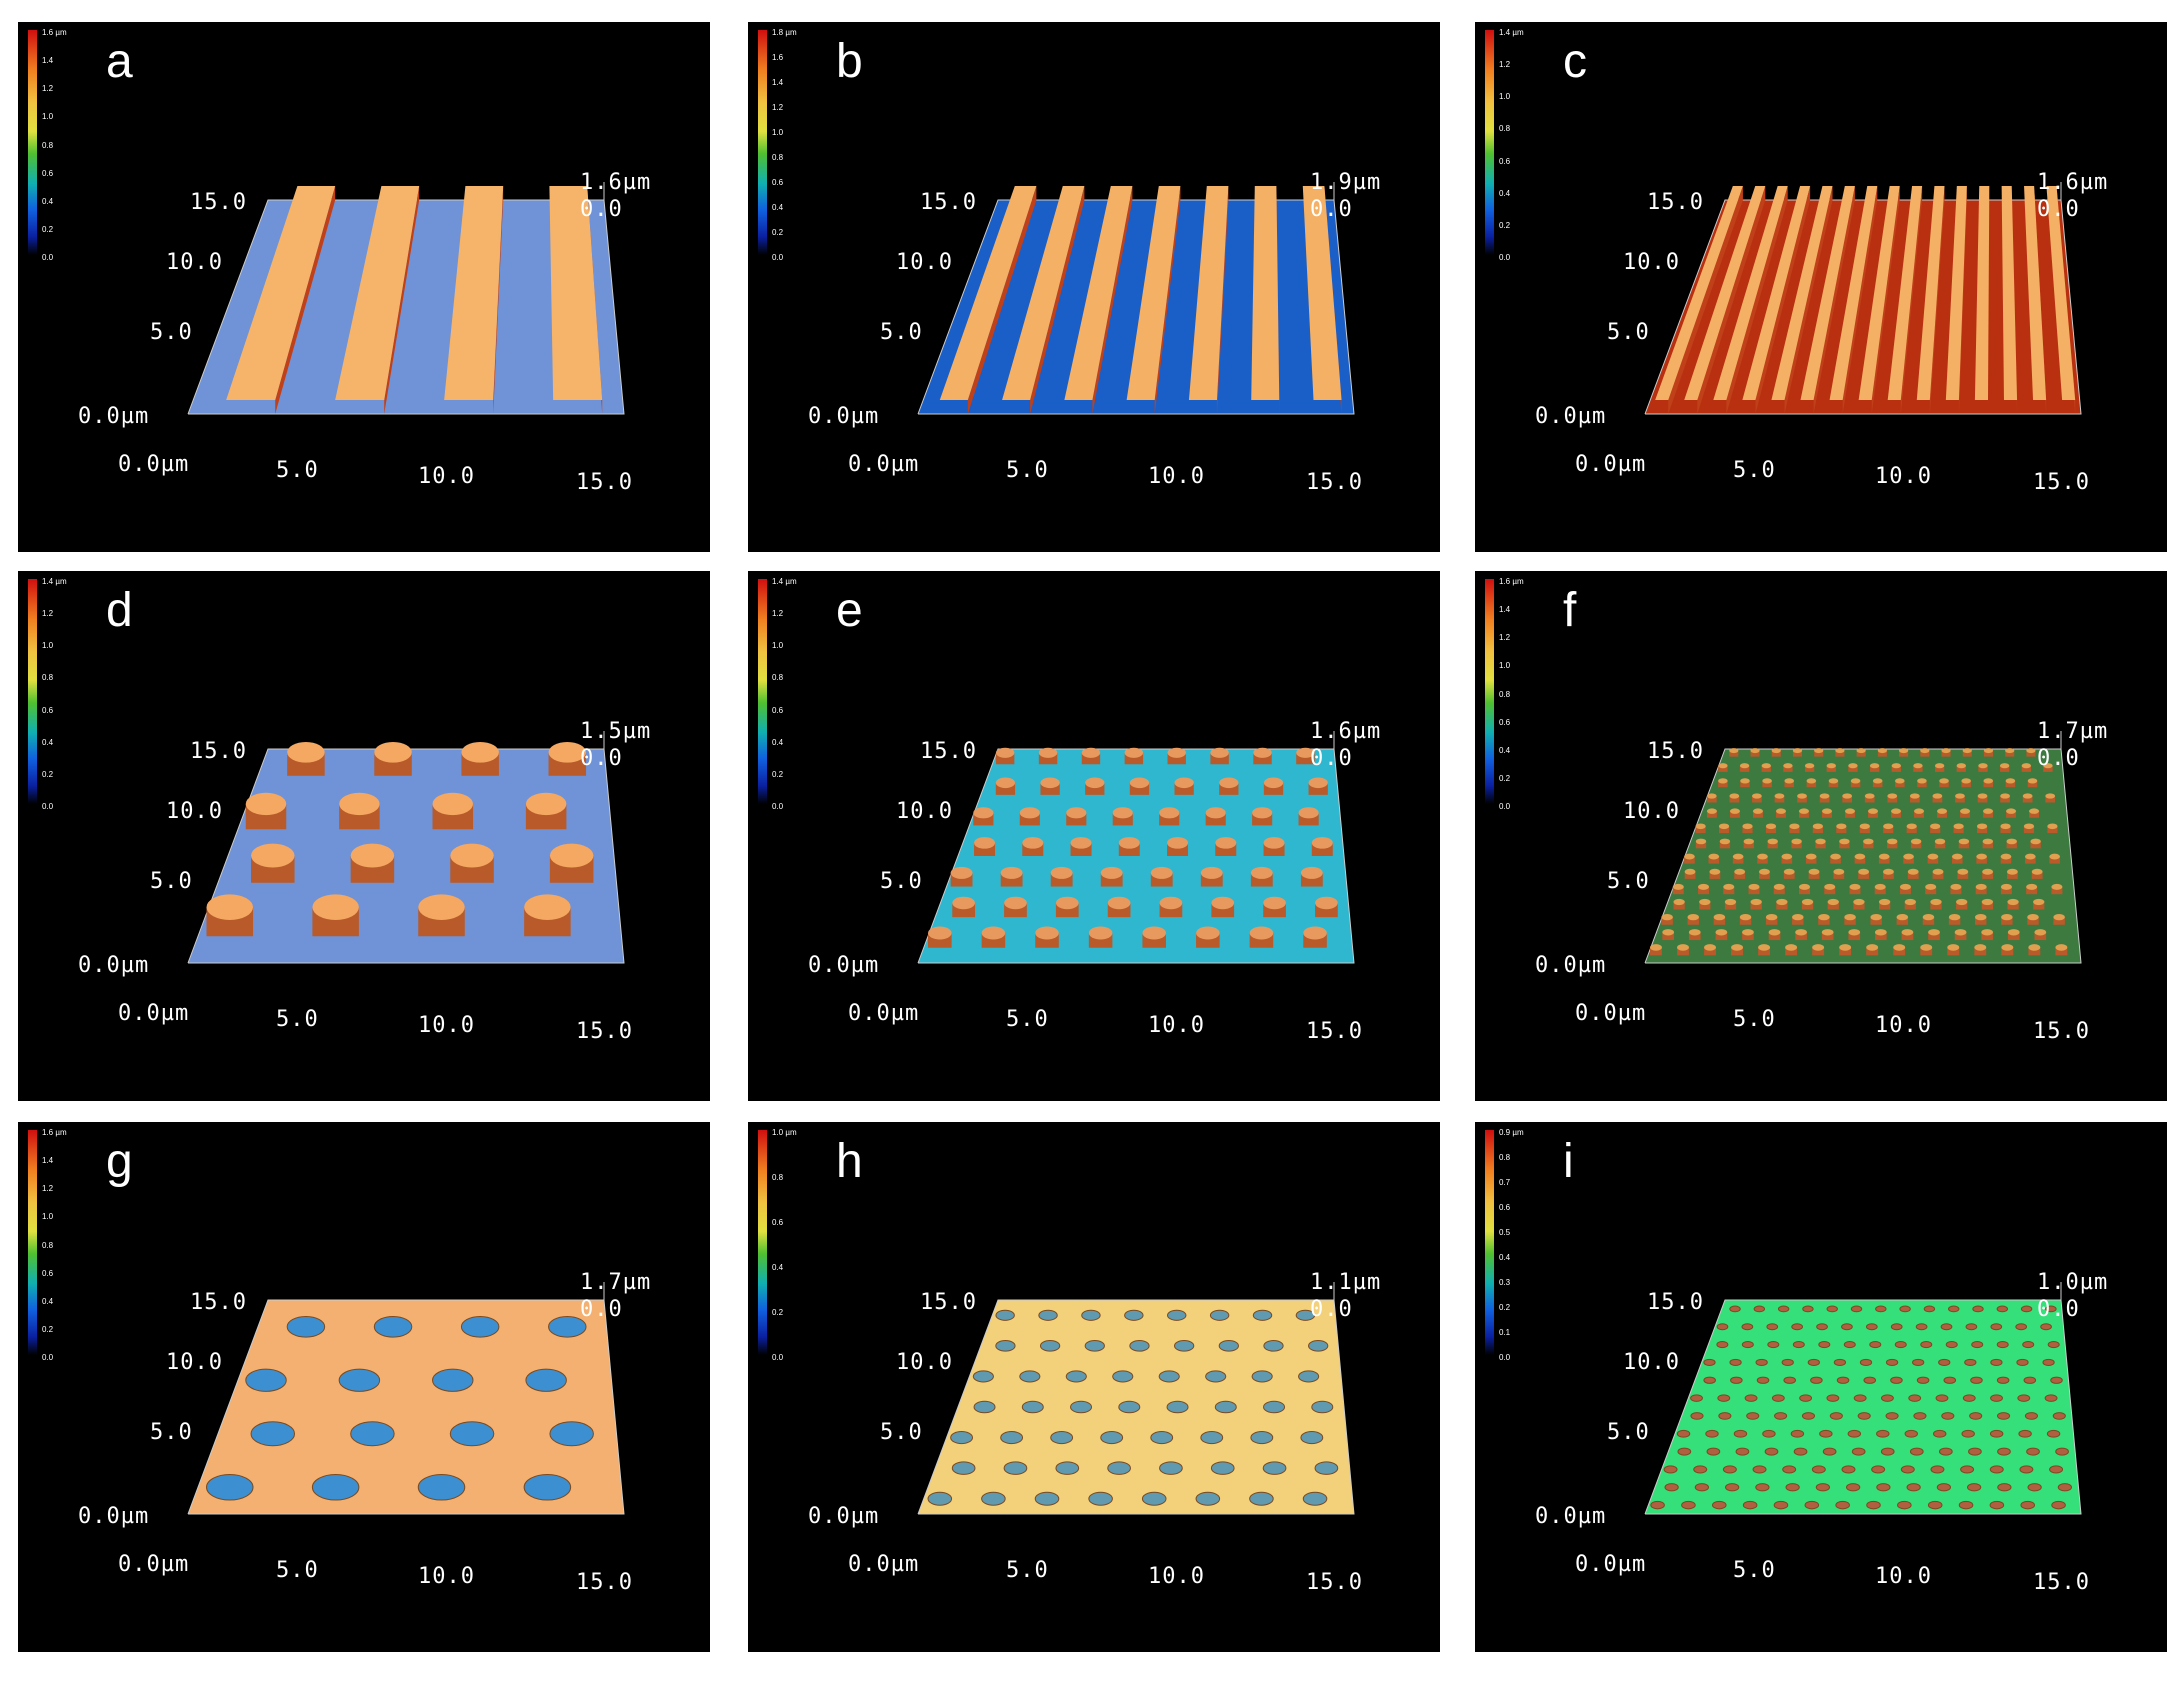 This screenshot has width=2182, height=1681. I want to click on panel-letter: g, so click(119, 1161).